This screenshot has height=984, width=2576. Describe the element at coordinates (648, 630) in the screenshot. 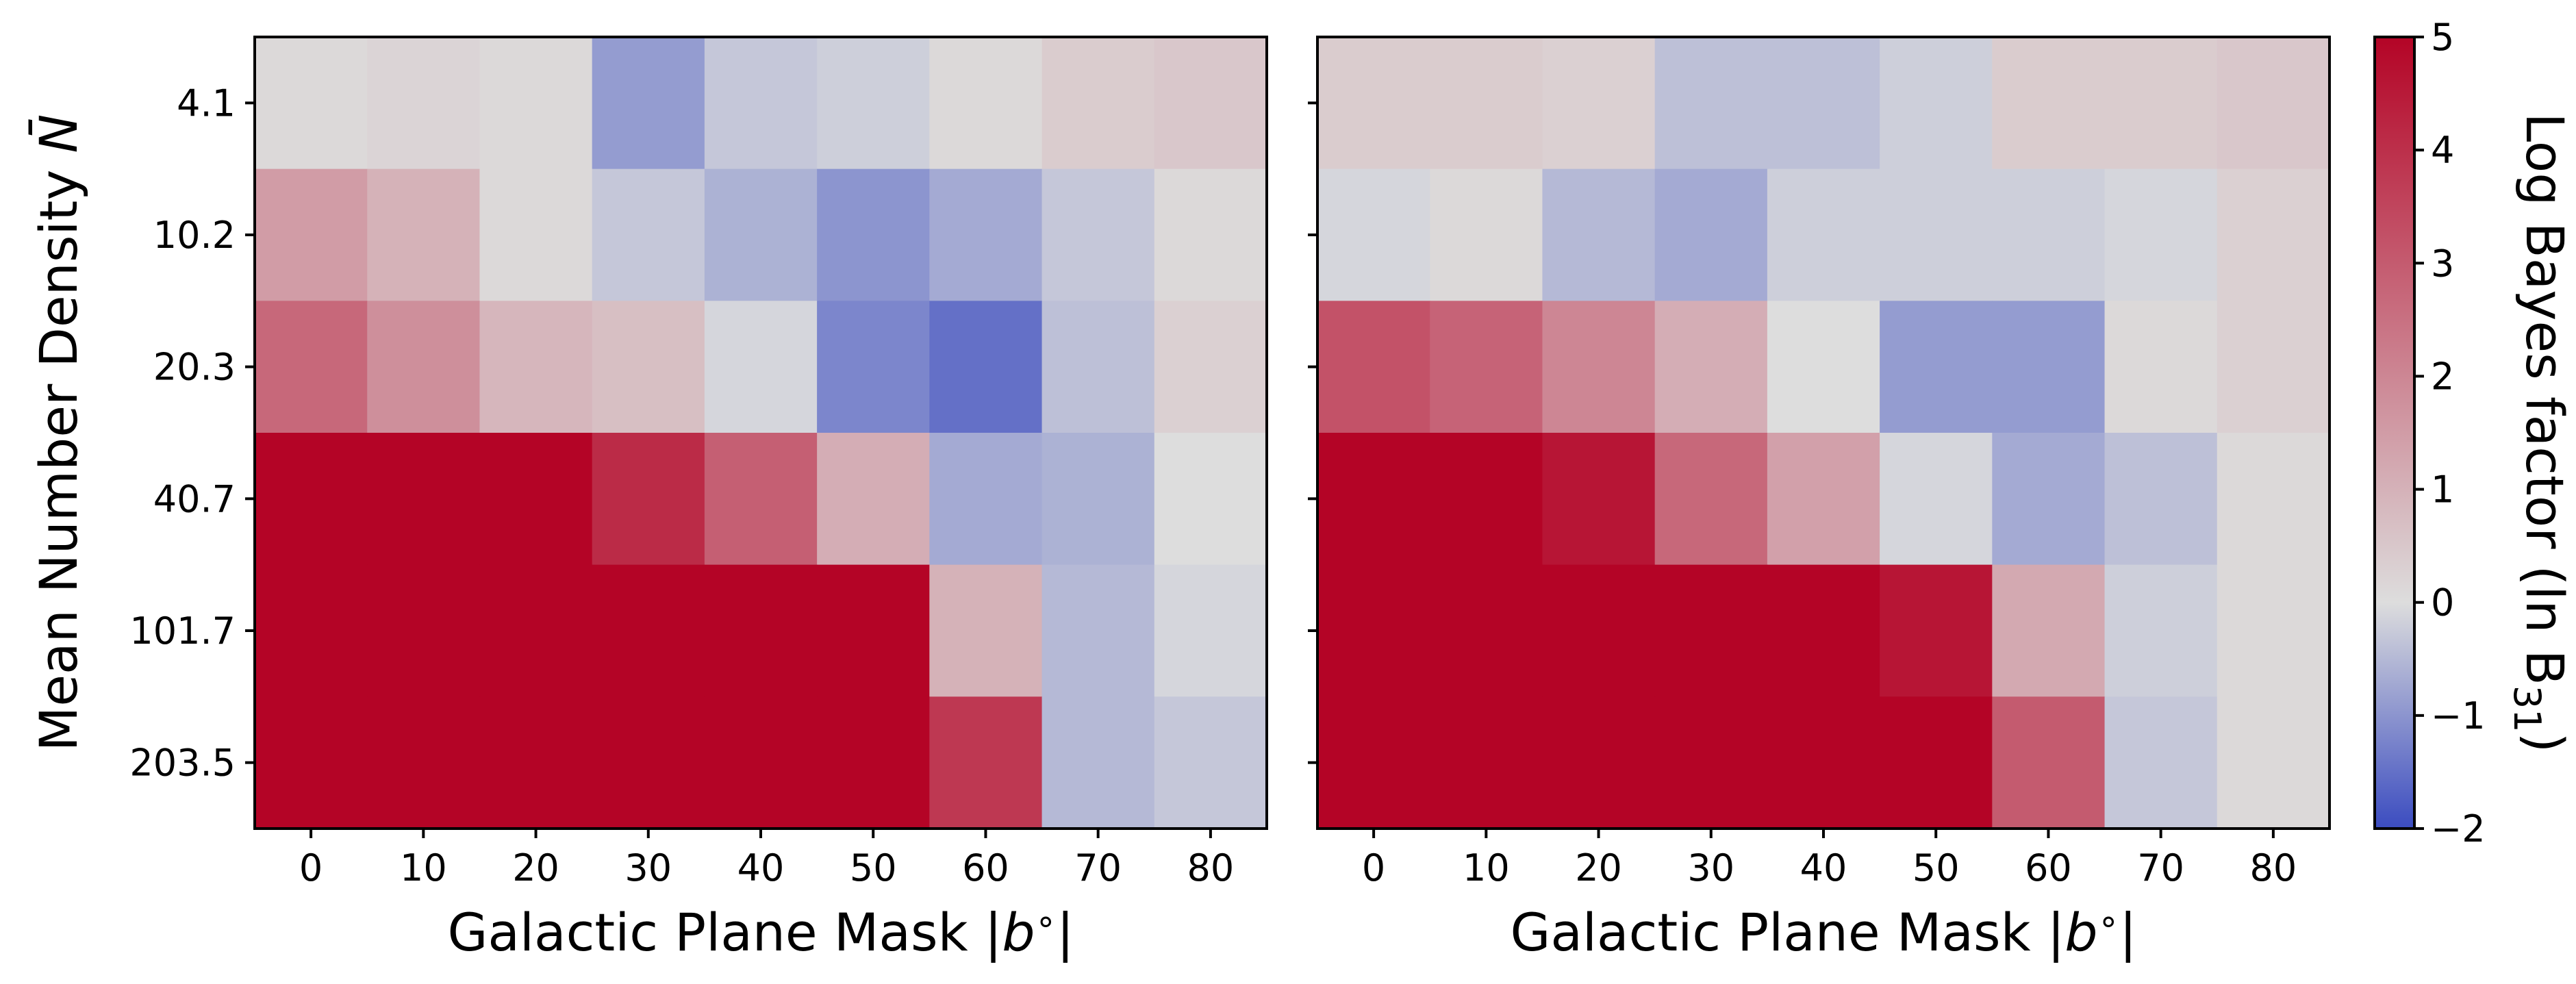

I see `heatmap-cell-r4-c3` at that location.